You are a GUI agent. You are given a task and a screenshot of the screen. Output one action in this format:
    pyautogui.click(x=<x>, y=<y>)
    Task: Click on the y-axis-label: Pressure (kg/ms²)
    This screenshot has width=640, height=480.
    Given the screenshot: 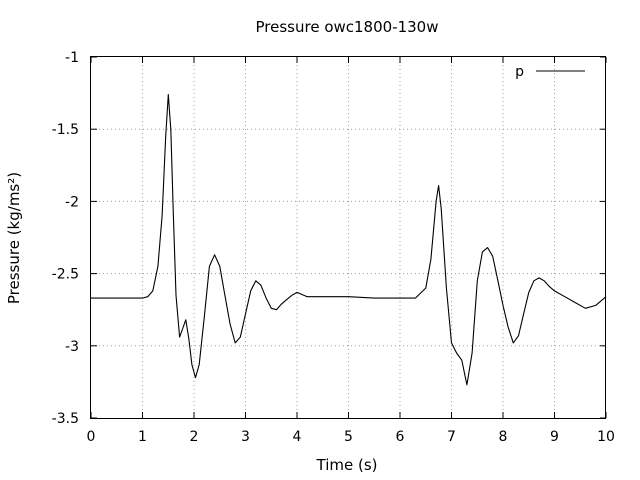 What is the action you would take?
    pyautogui.click(x=14, y=238)
    